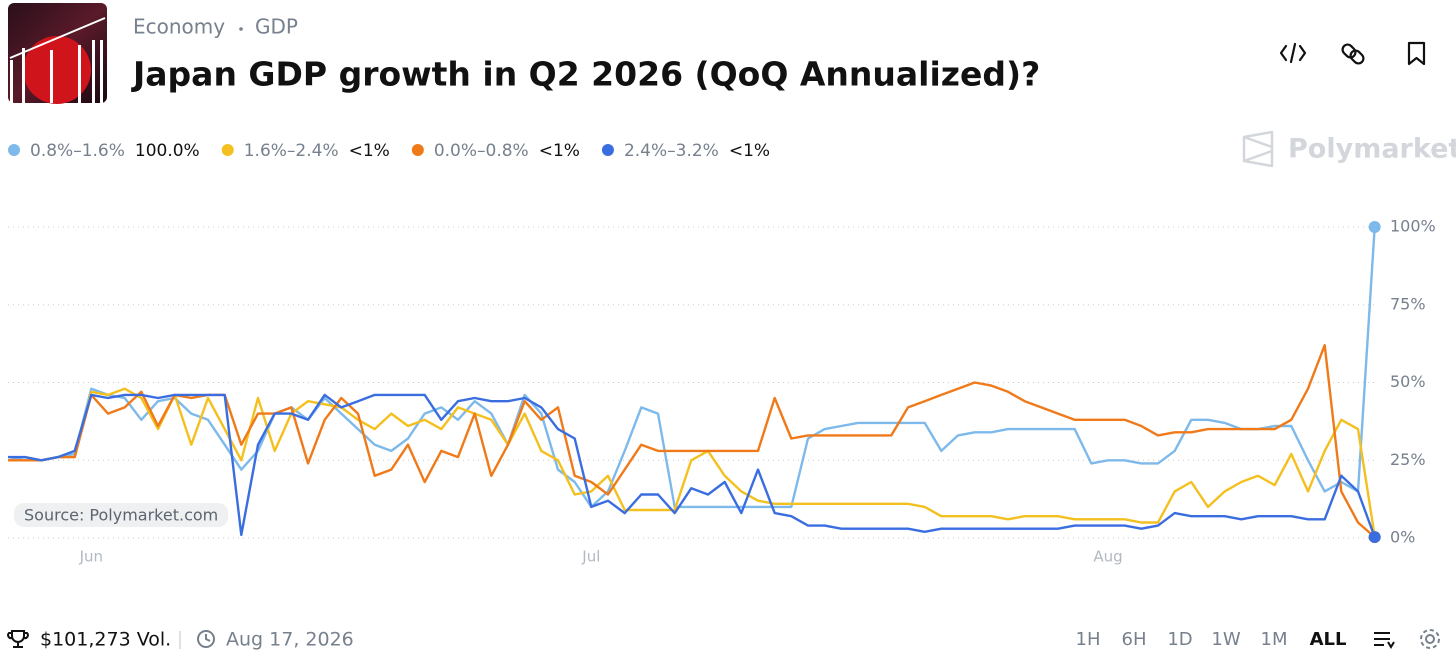 The width and height of the screenshot is (1456, 661). What do you see at coordinates (1107, 557) in the screenshot?
I see `x-tick-label: Aug` at bounding box center [1107, 557].